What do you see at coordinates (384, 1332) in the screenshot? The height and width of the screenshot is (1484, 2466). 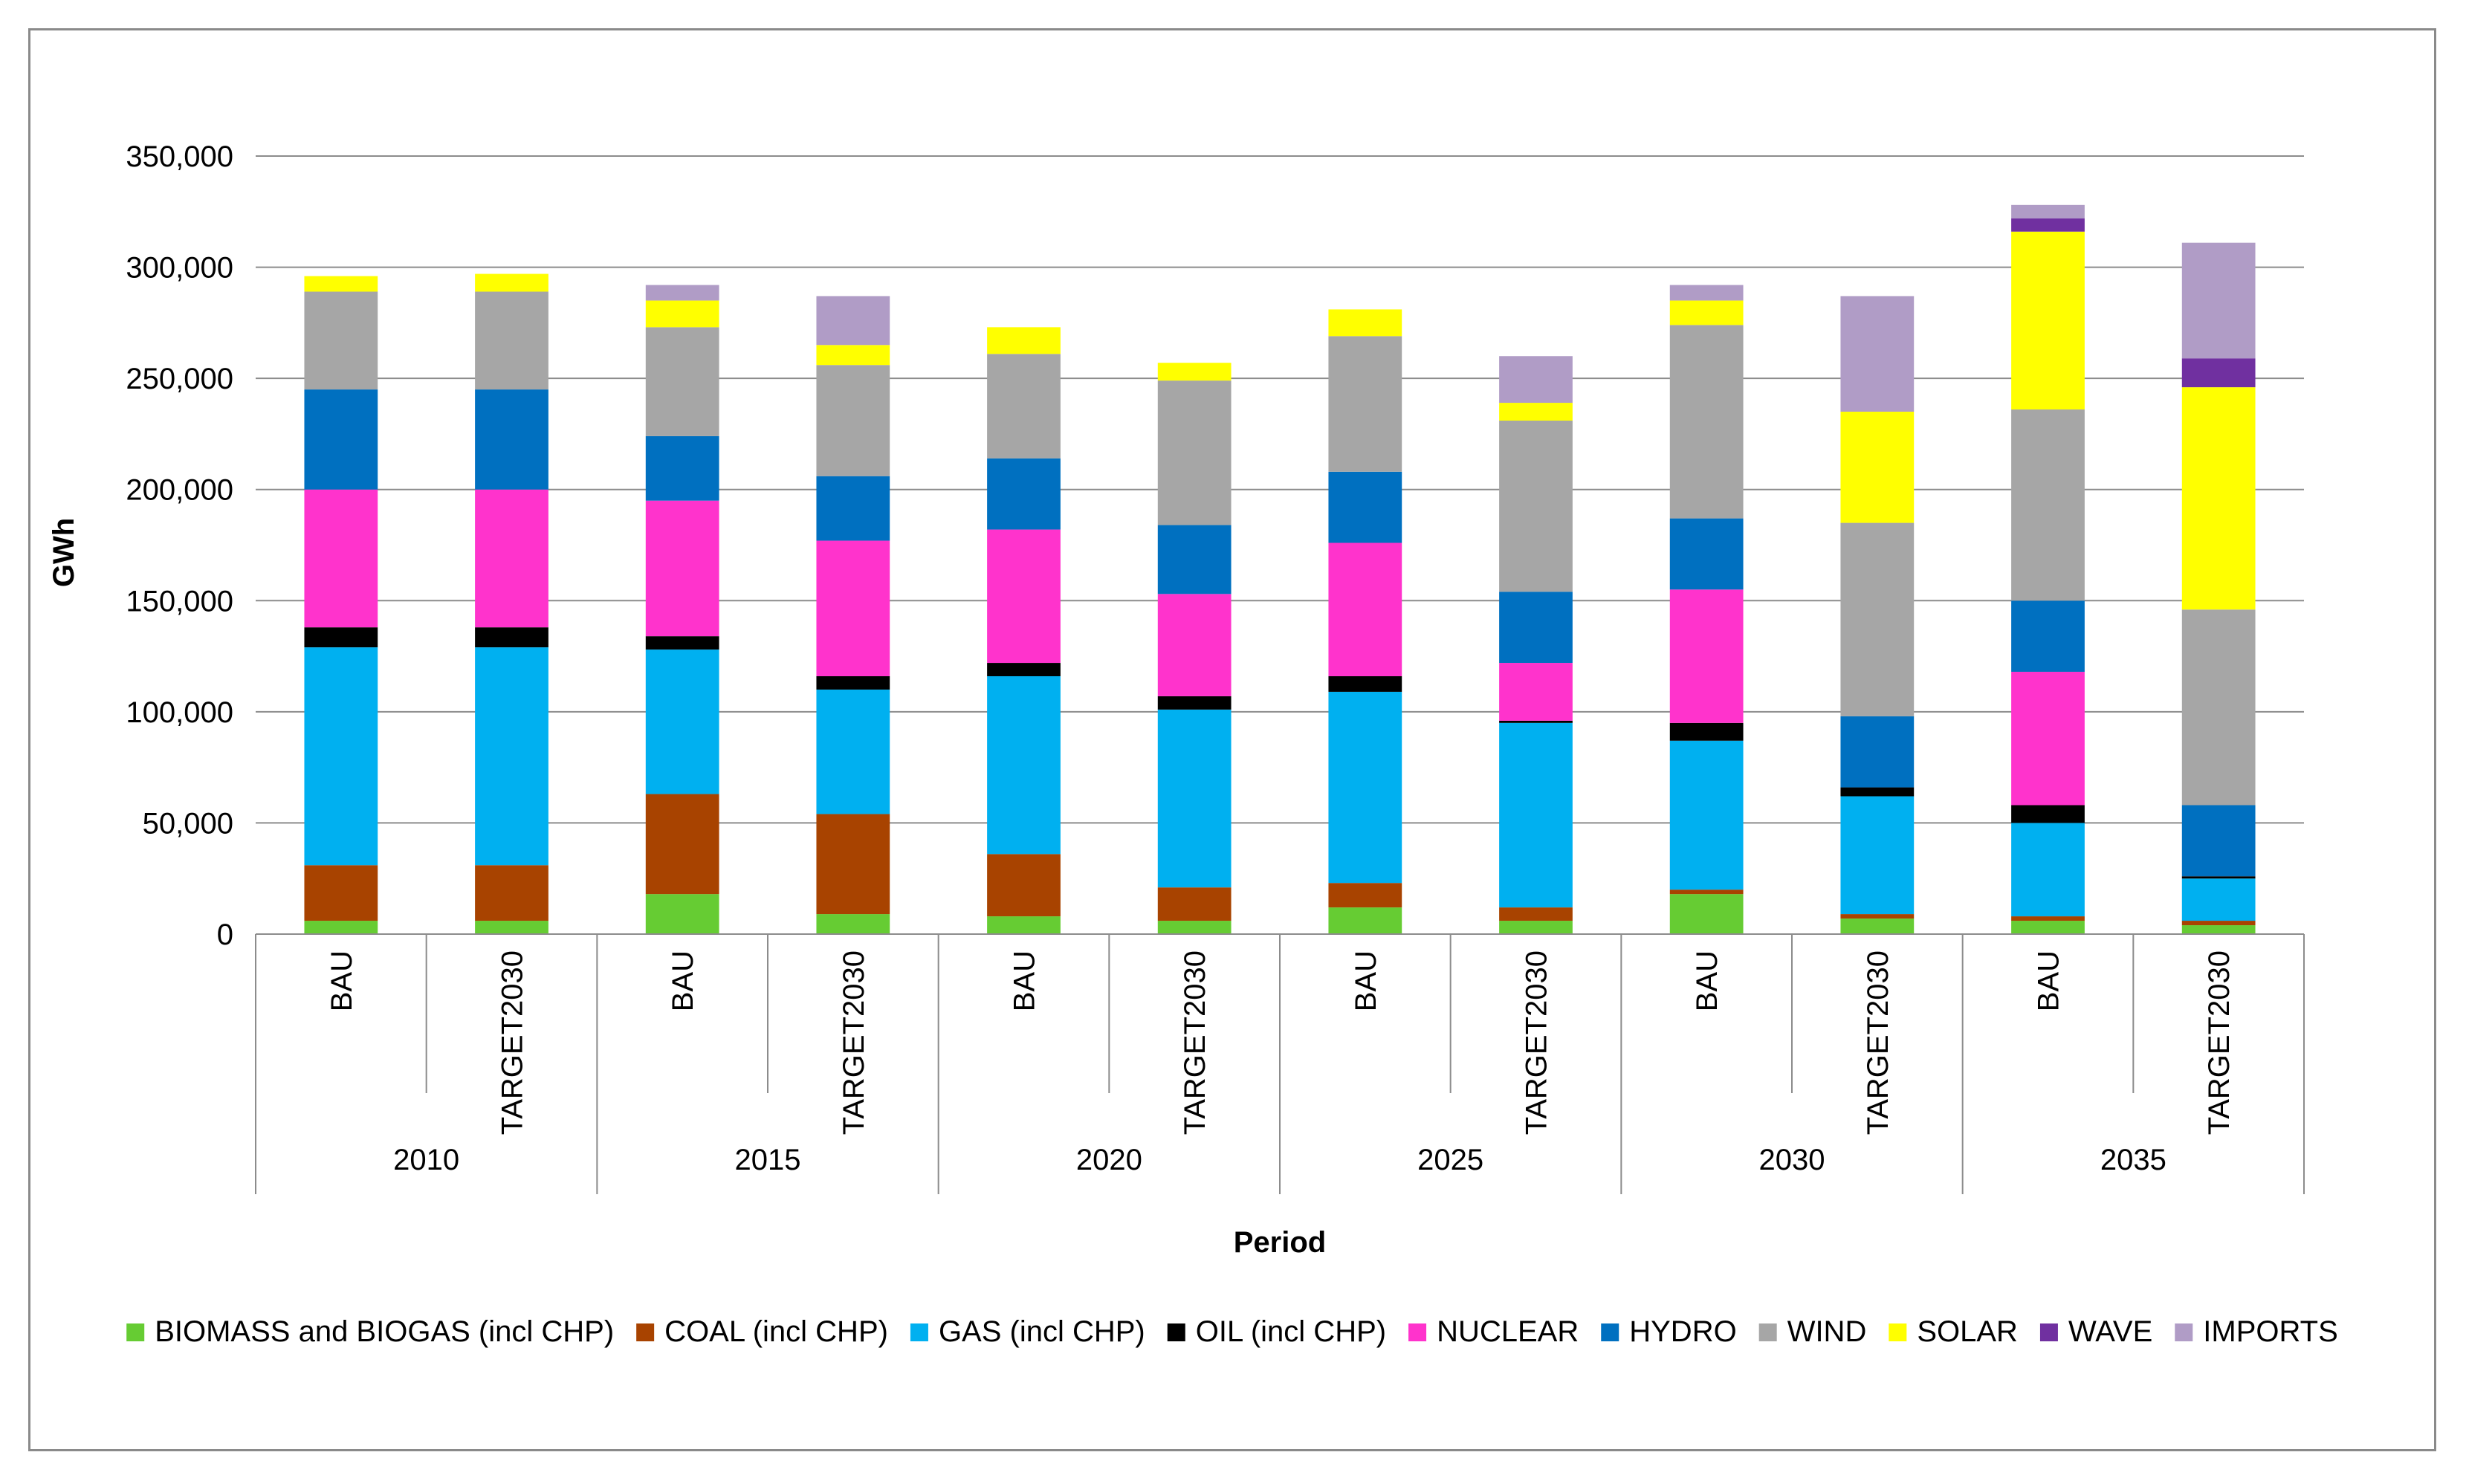 I see `legend-label: BIOMASS and BIOGAS (incl CHP)` at bounding box center [384, 1332].